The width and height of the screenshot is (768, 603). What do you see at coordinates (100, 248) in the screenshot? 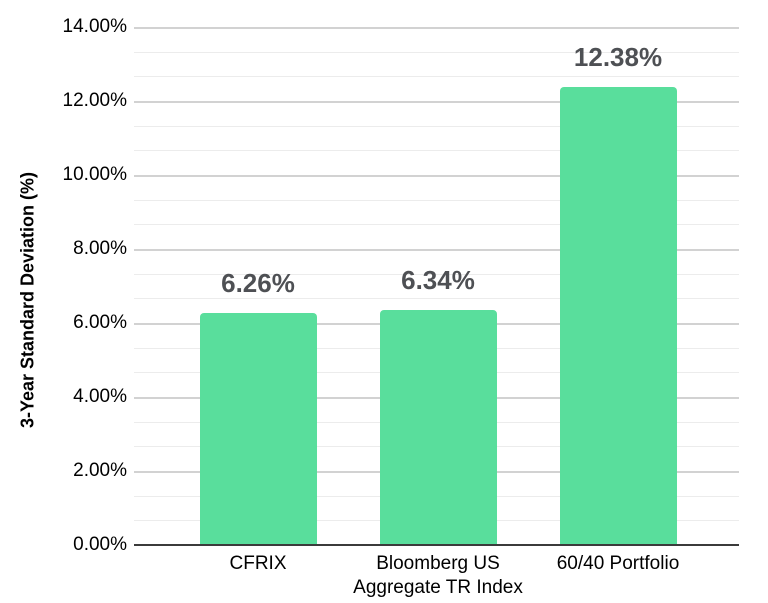
I see `y-tick-label: 8.00%` at bounding box center [100, 248].